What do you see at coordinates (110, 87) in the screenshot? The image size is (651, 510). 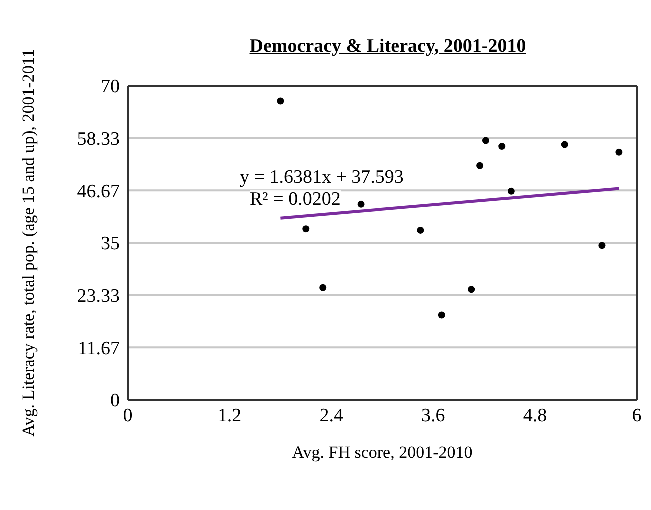 I see `y-tick-label: 70` at bounding box center [110, 87].